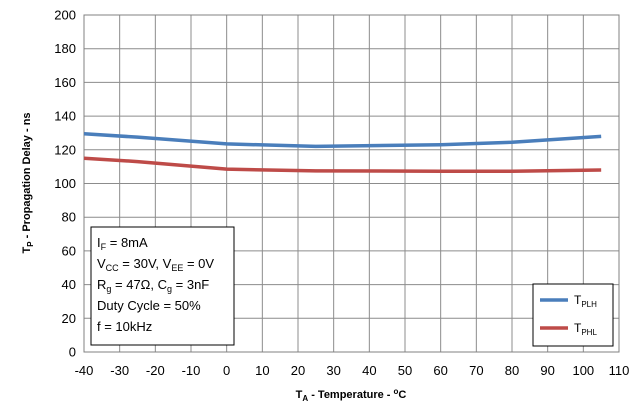 The height and width of the screenshot is (408, 644). Describe the element at coordinates (69, 318) in the screenshot. I see `y-tick-label: 20` at that location.